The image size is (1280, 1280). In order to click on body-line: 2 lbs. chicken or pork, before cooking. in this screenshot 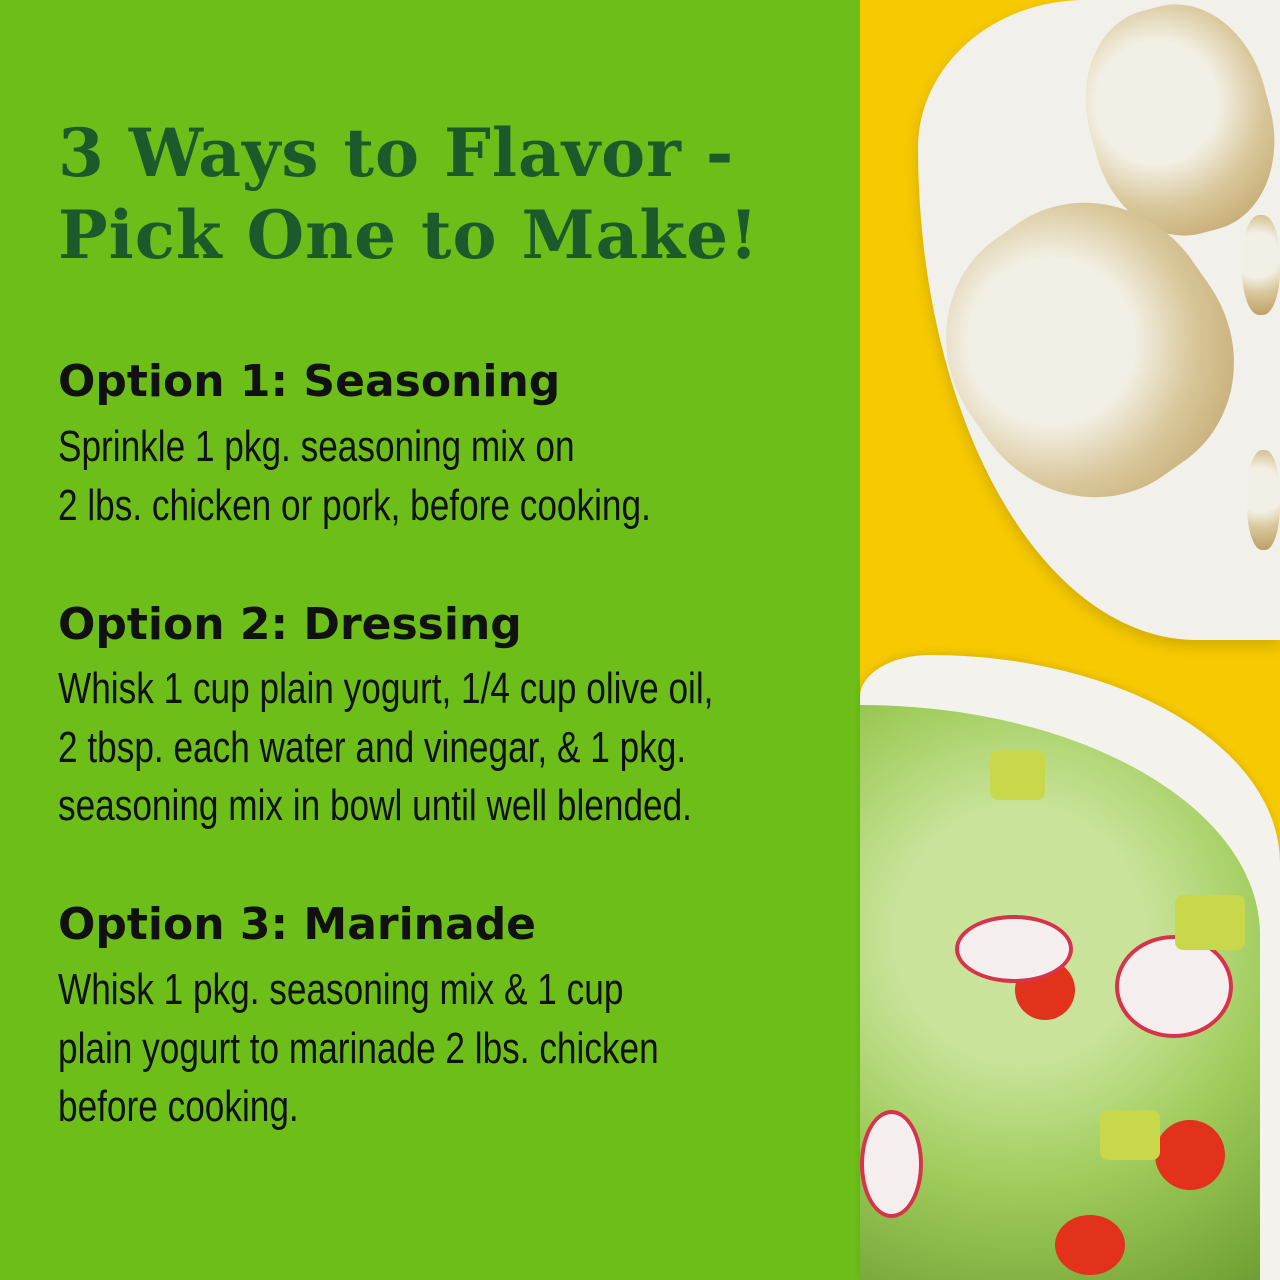, I will do `click(354, 505)`.